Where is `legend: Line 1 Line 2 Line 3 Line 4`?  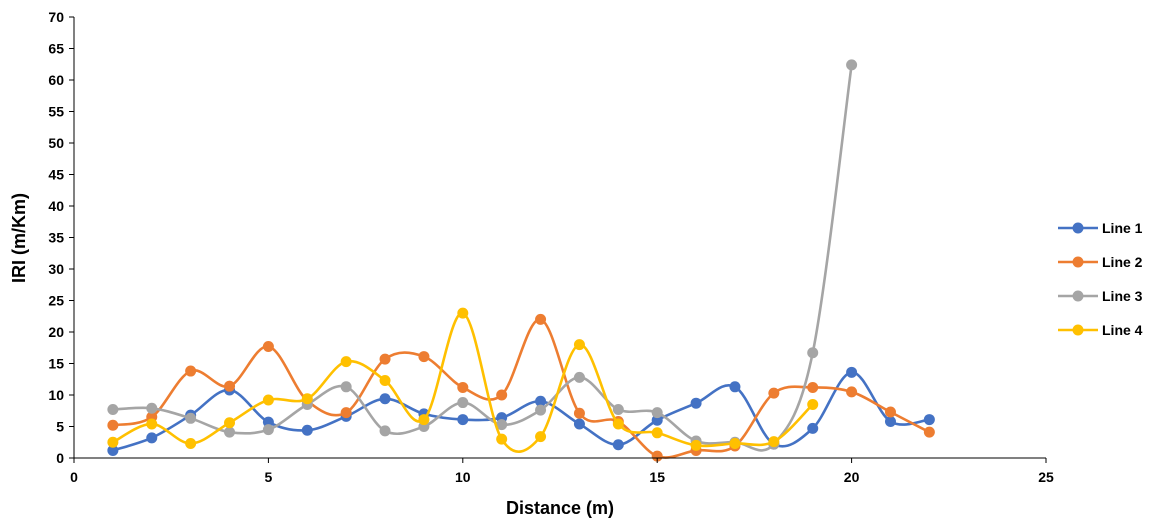
legend: Line 1 Line 2 Line 3 Line 4 is located at coordinates (1100, 279).